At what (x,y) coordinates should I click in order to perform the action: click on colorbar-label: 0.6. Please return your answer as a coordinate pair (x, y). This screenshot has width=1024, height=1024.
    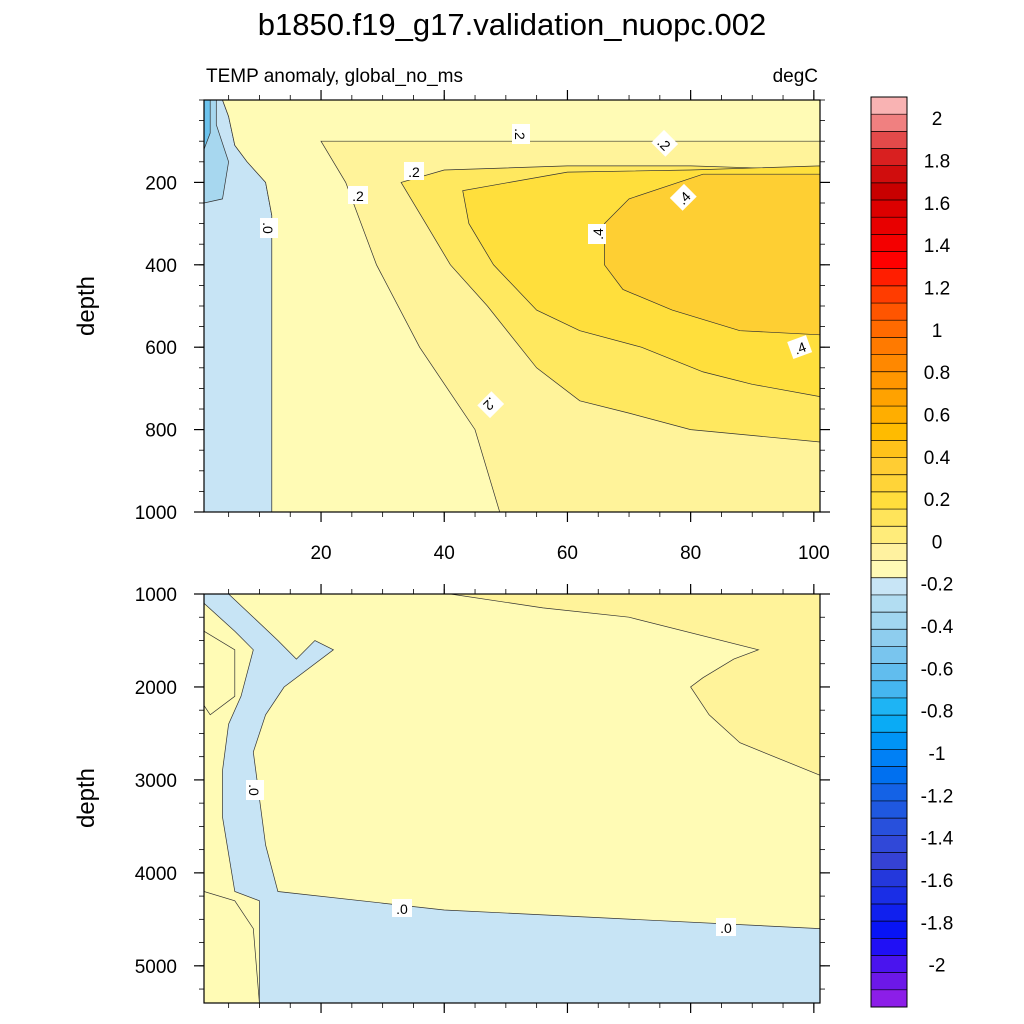
    Looking at the image, I should click on (937, 415).